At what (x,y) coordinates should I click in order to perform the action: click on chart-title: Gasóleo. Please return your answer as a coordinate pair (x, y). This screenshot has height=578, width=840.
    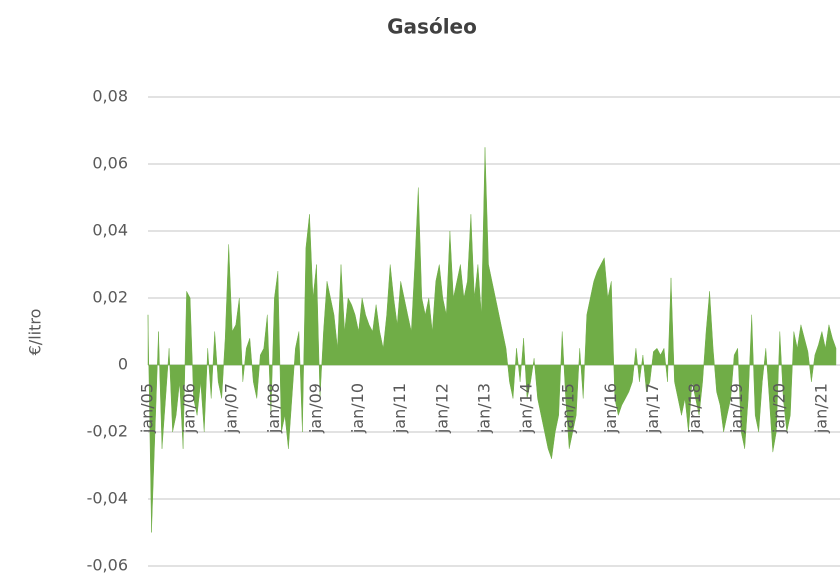
    Looking at the image, I should click on (432, 27).